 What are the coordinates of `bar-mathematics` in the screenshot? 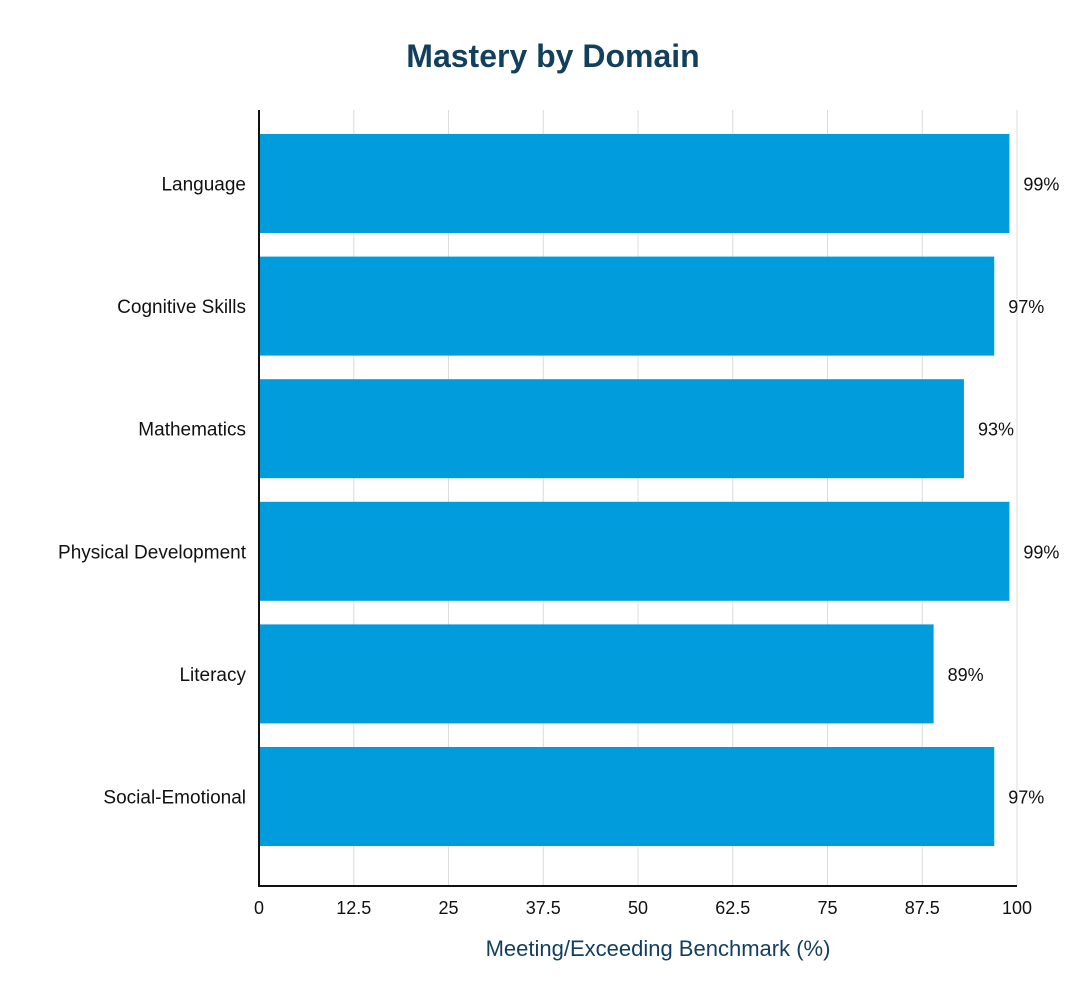 It's located at (611, 429).